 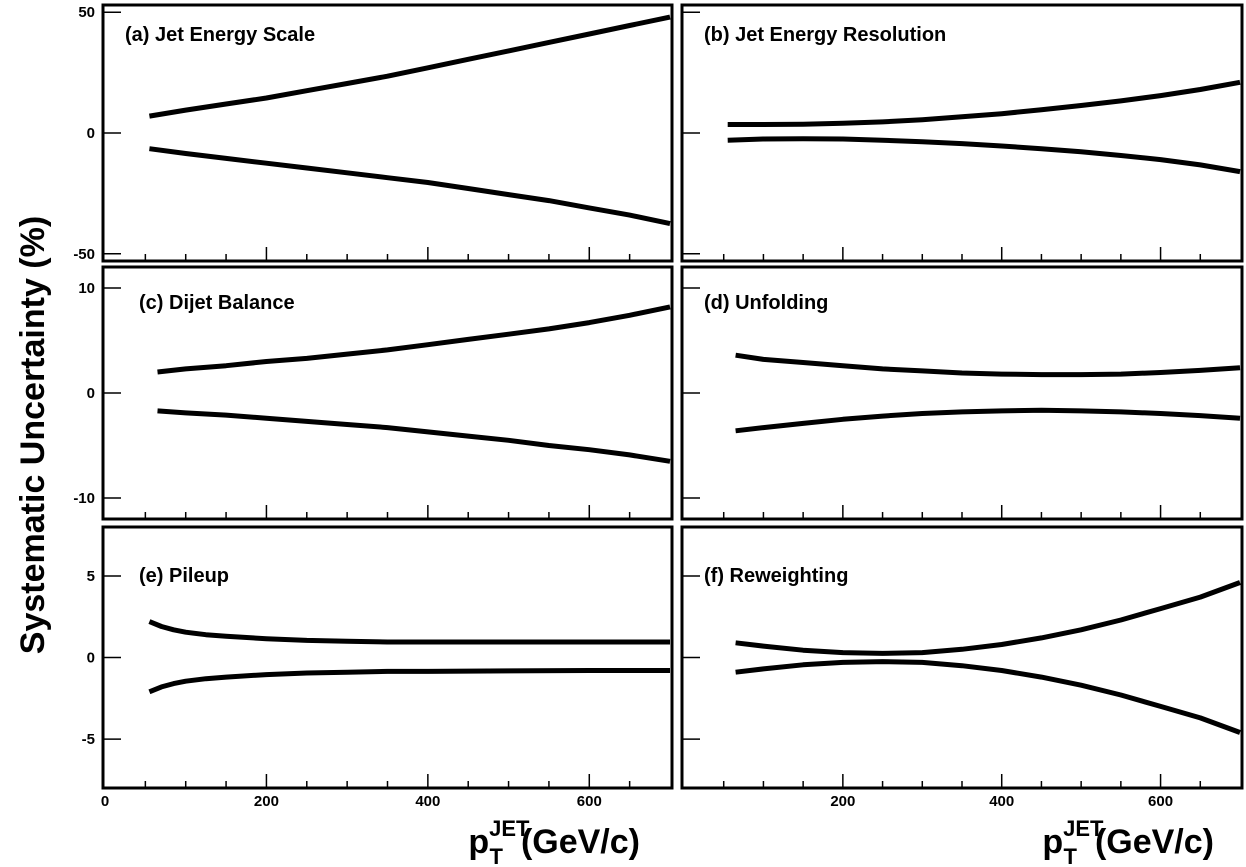 I want to click on y-tick-label: 50, so click(x=86, y=12).